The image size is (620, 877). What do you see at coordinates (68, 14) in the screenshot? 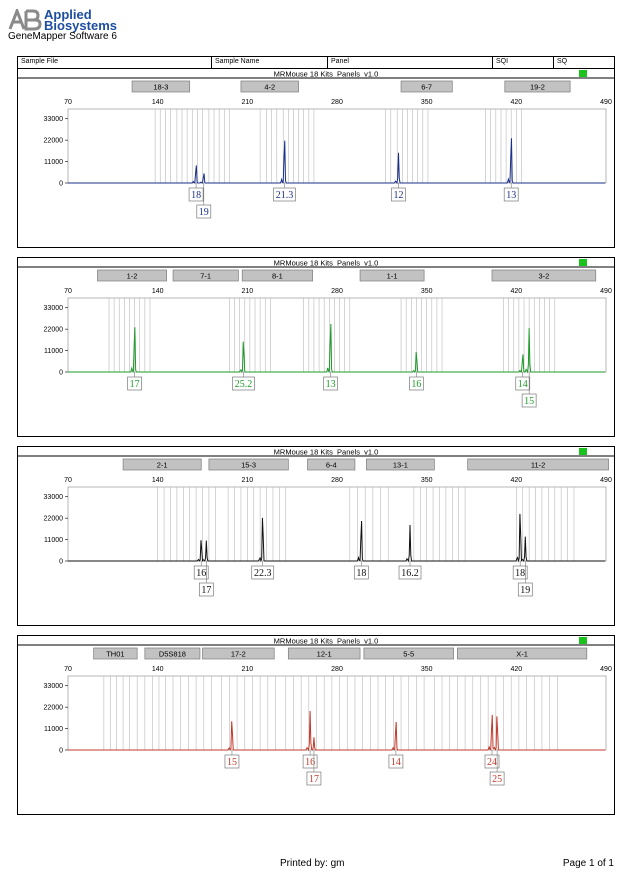
I see `brand-name-line1: Applied` at bounding box center [68, 14].